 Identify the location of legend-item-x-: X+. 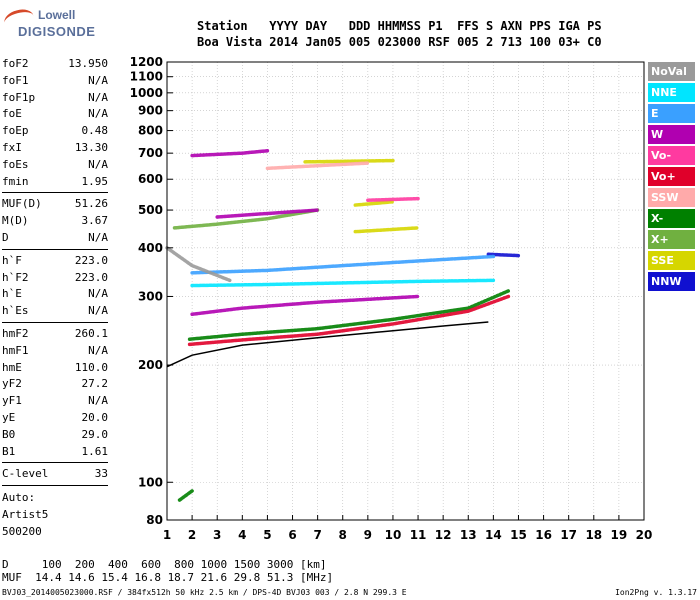
(671, 239).